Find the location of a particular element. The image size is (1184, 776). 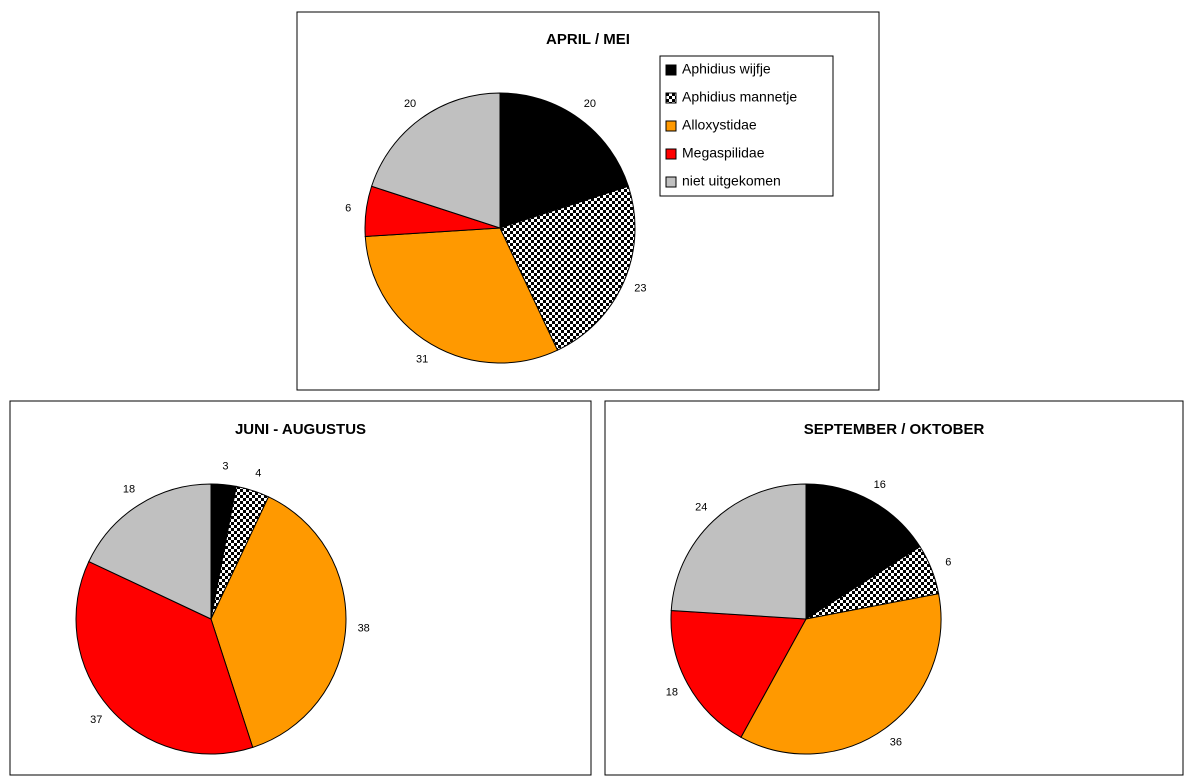

data-label: 24 is located at coordinates (701, 507).